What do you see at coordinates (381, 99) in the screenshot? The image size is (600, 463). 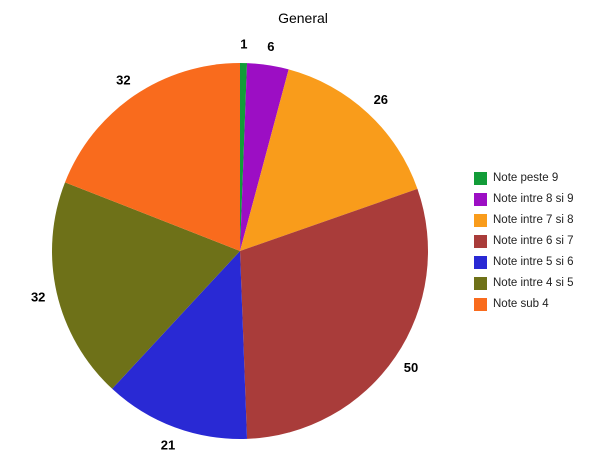 I see `slice-value-label: 26` at bounding box center [381, 99].